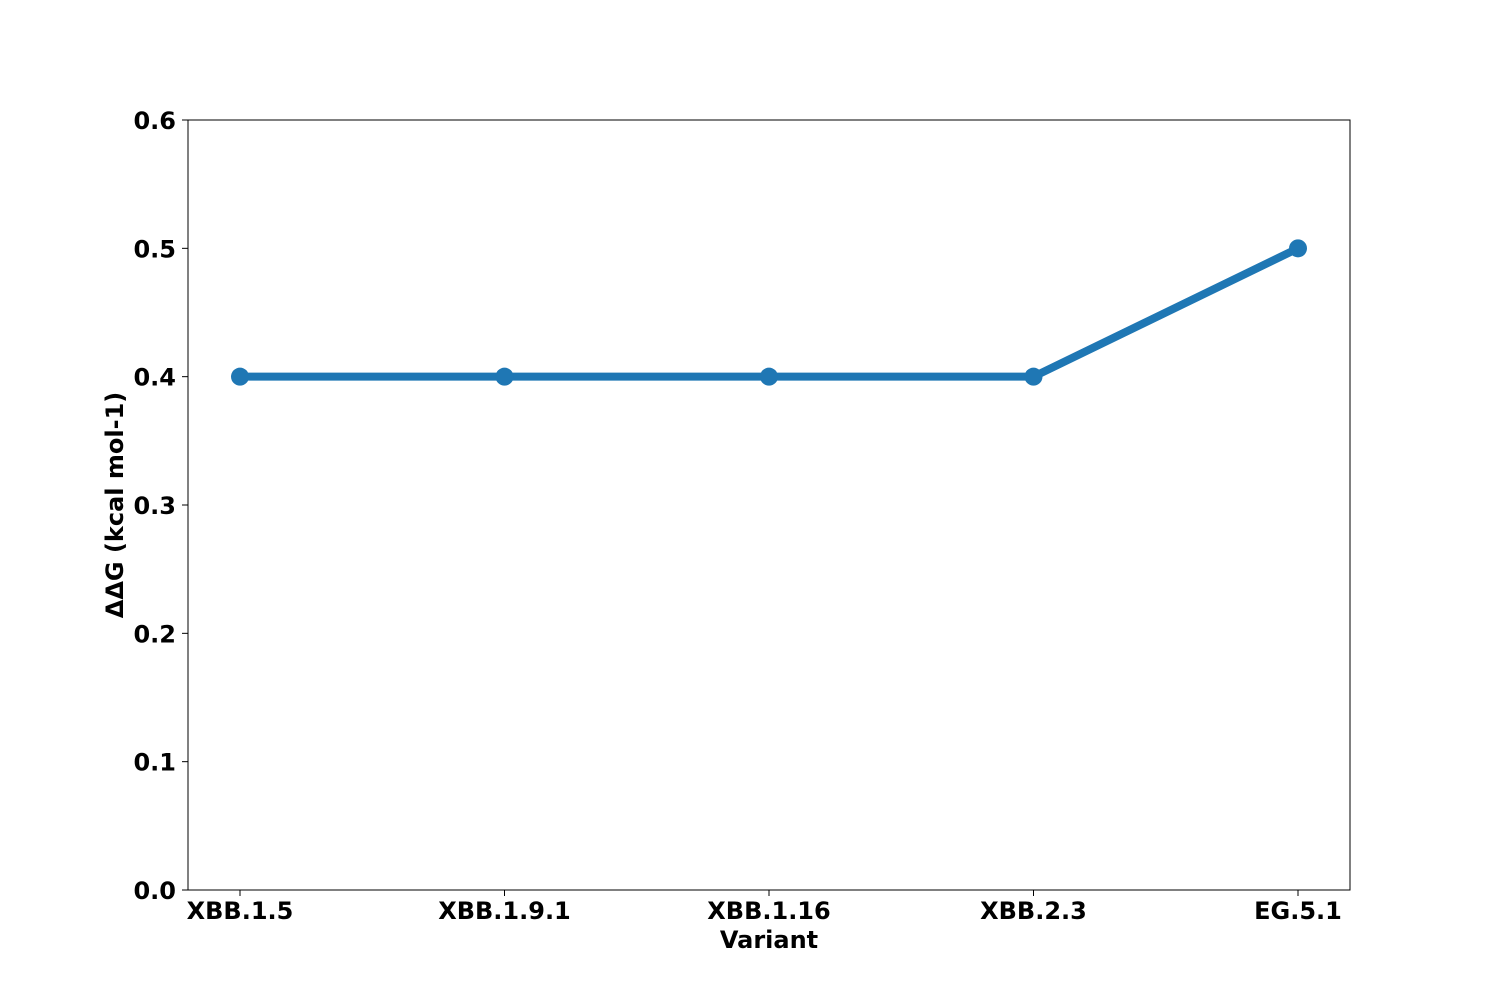 The image size is (1500, 1000). I want to click on series-line, so click(770, 312).